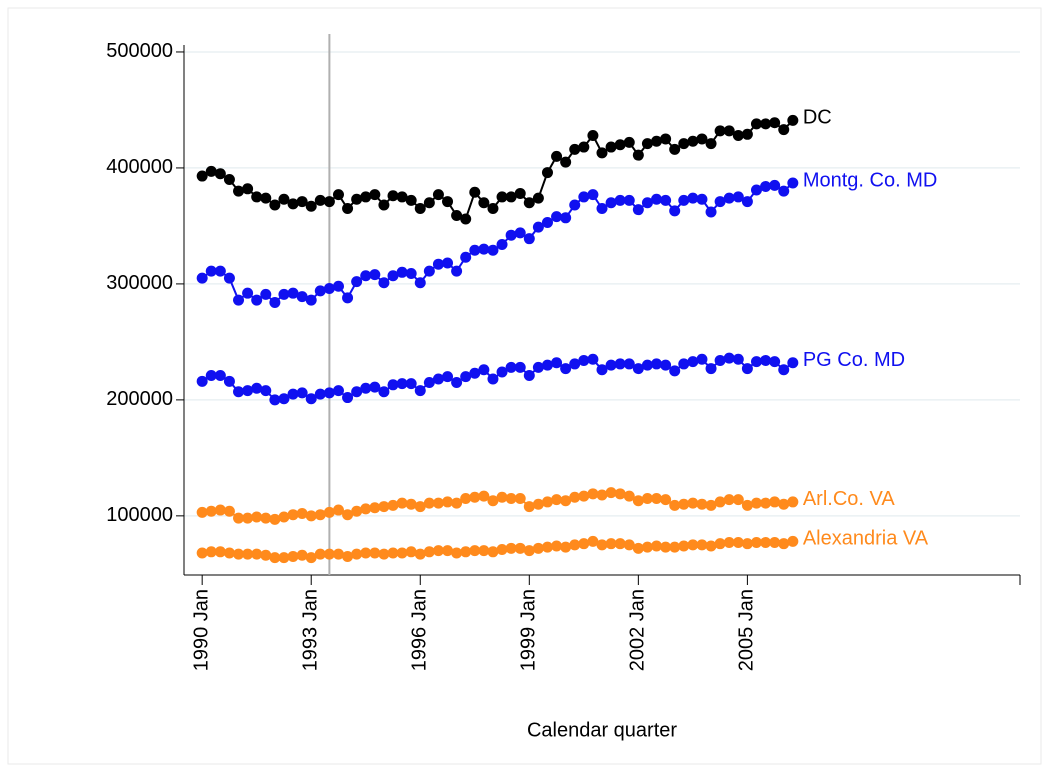 The image size is (1049, 772). What do you see at coordinates (139, 51) in the screenshot?
I see `y-tick-label: 500000` at bounding box center [139, 51].